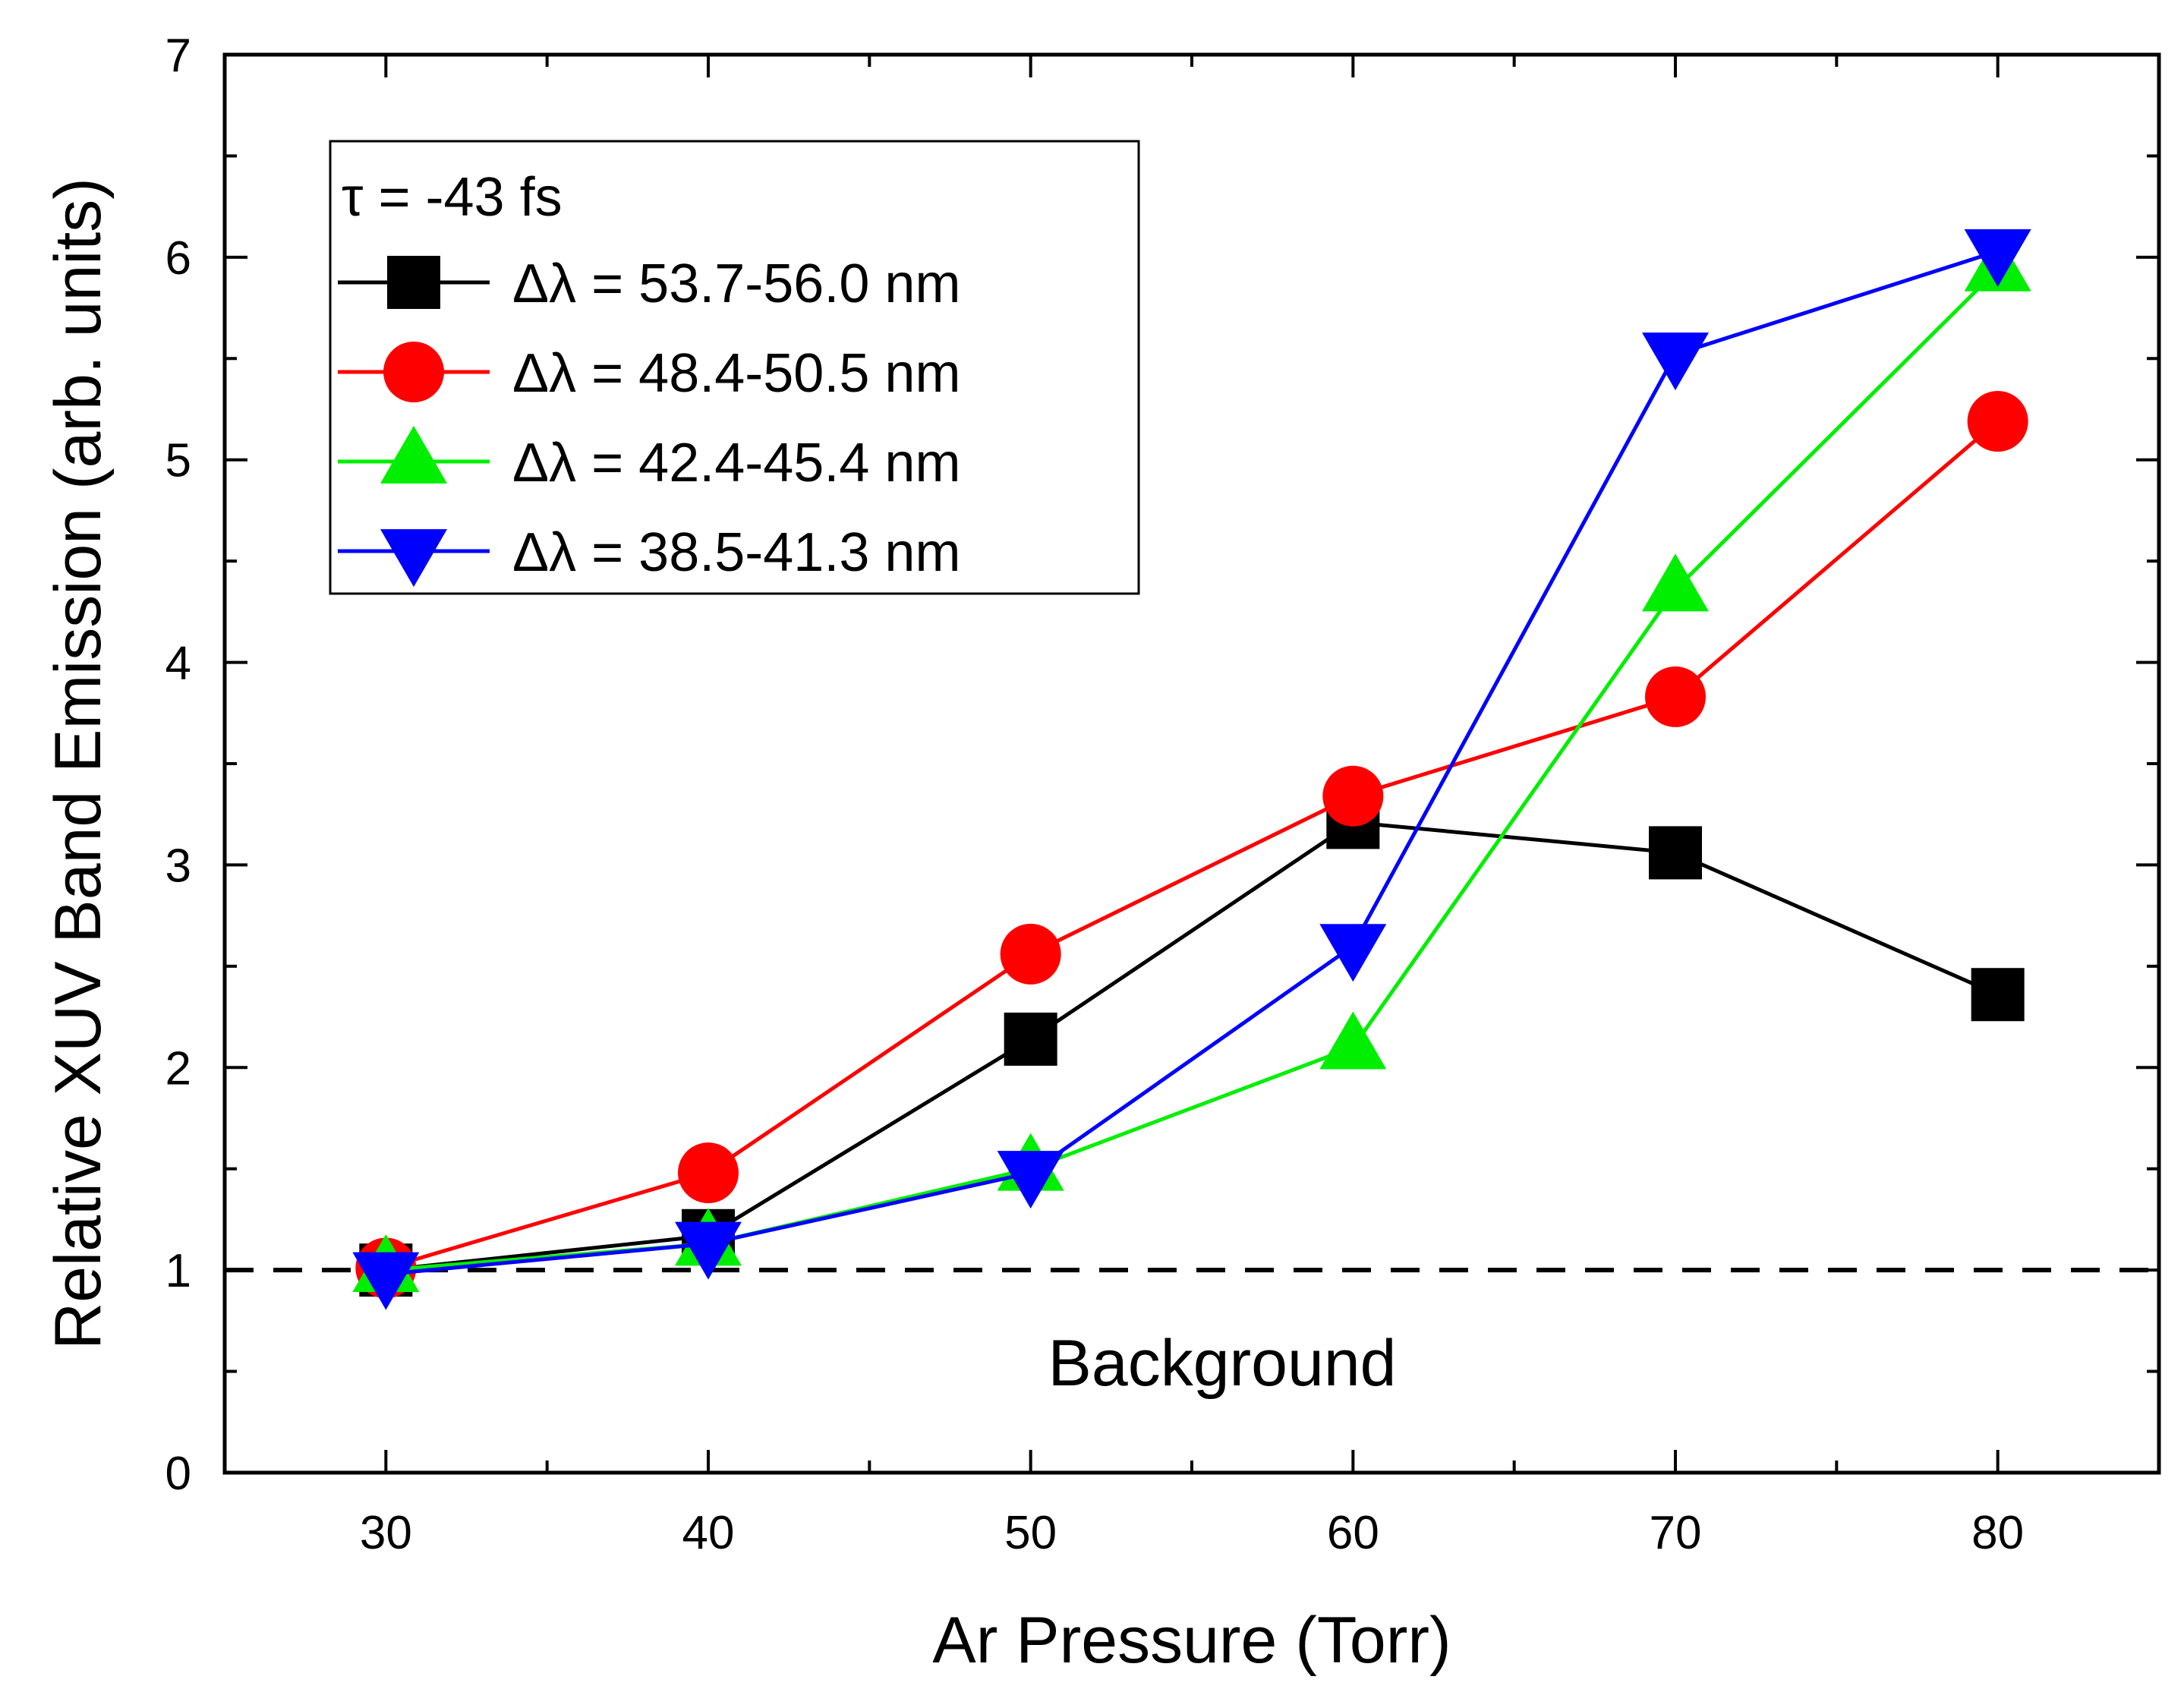 Image resolution: width=2184 pixels, height=1689 pixels. What do you see at coordinates (736, 373) in the screenshot?
I see `legend-label: Δλ = 48.4-50.5 nm` at bounding box center [736, 373].